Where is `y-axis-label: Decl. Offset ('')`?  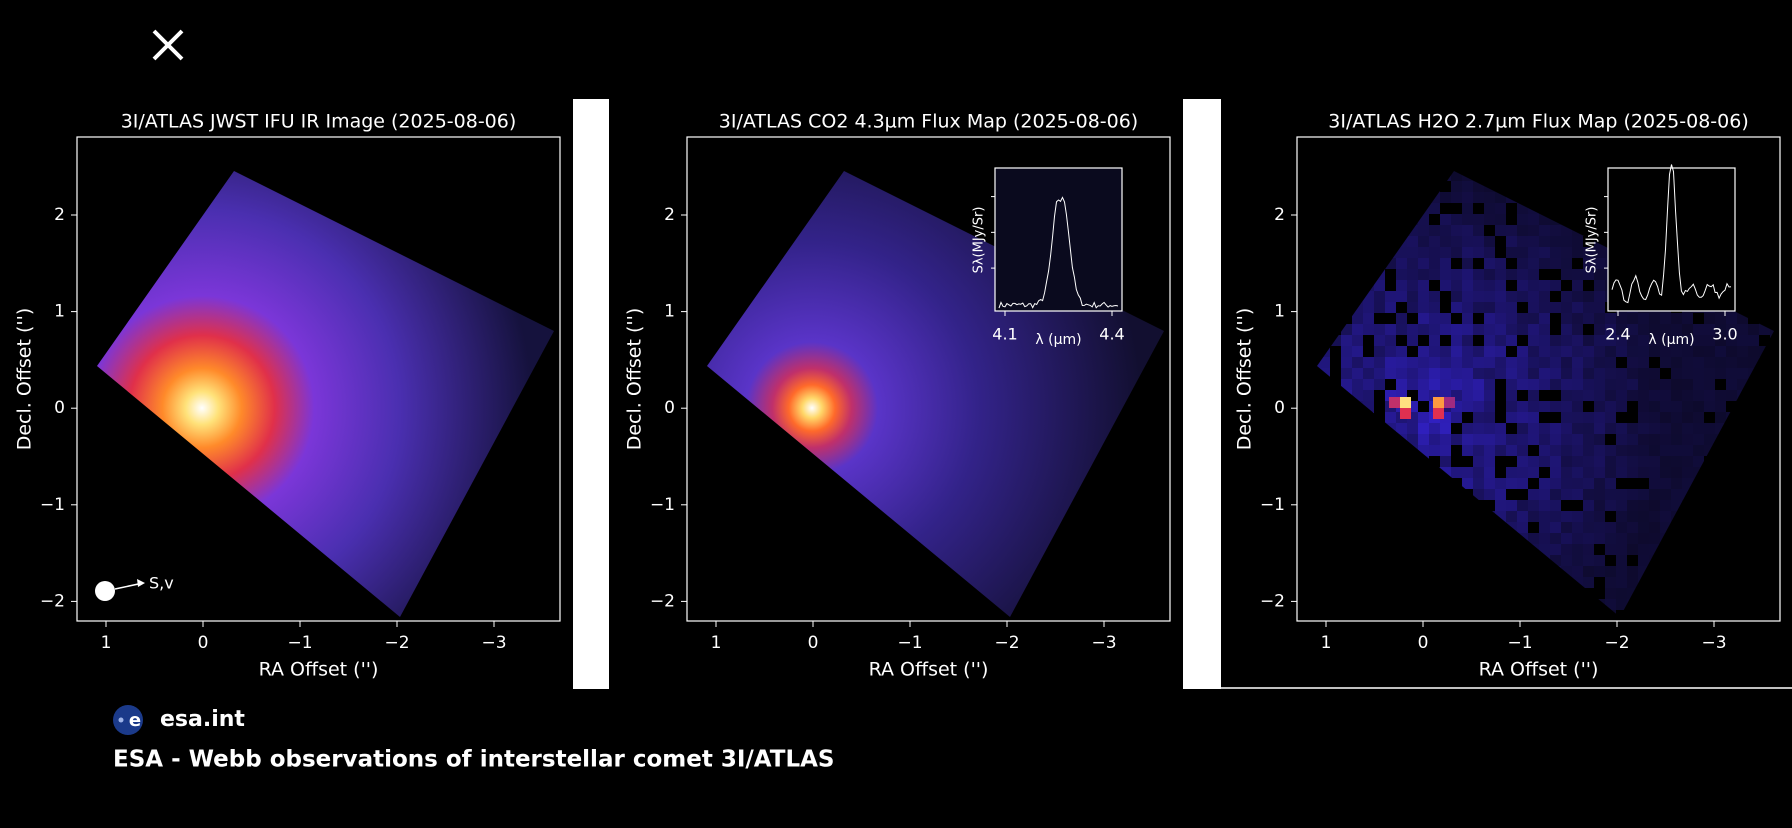
y-axis-label: Decl. Offset ('') is located at coordinates (25, 379).